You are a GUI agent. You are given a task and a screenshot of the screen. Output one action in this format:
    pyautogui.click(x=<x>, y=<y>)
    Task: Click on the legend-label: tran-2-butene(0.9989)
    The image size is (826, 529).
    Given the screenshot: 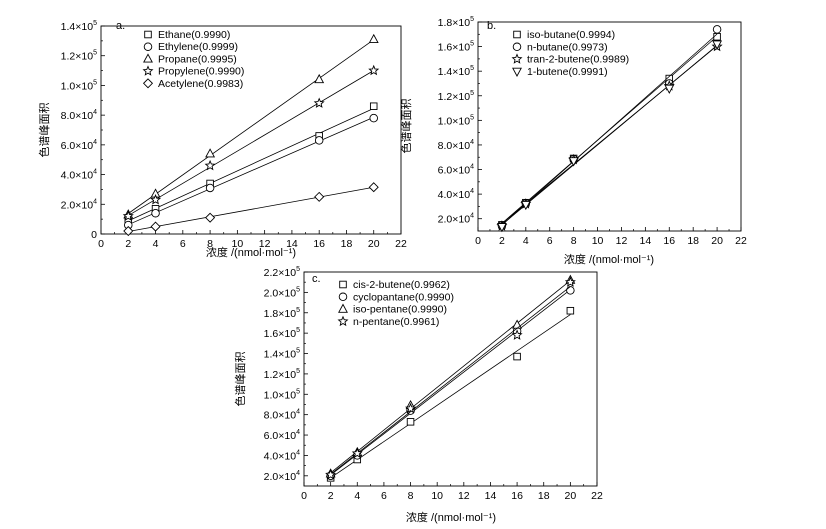 What is the action you would take?
    pyautogui.click(x=578, y=60)
    